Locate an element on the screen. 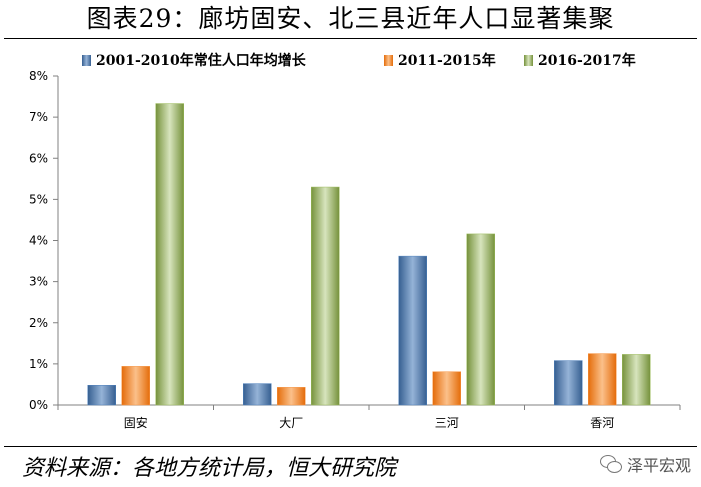 Image resolution: width=701 pixels, height=487 pixels. y-tick-label: 4% is located at coordinates (38, 241).